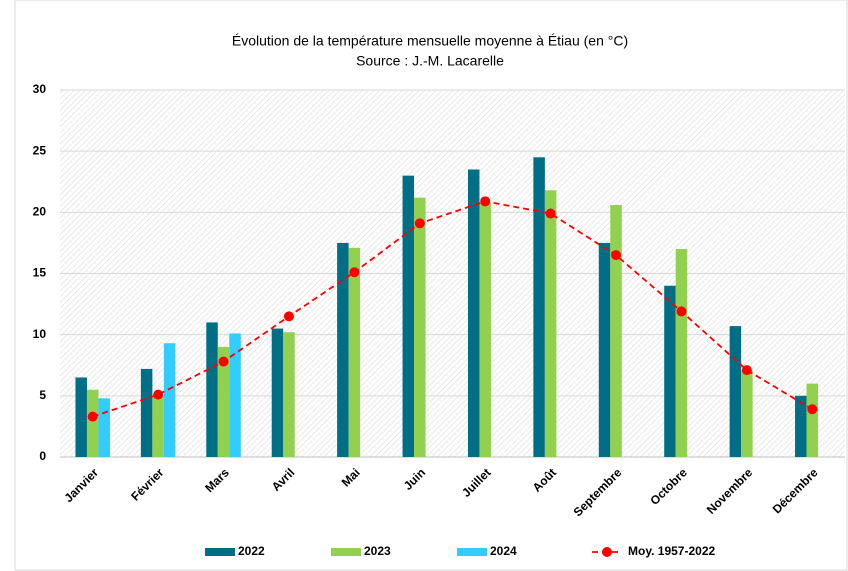 The height and width of the screenshot is (571, 848). I want to click on legend-label: Moy. 1957-2022, so click(671, 551).